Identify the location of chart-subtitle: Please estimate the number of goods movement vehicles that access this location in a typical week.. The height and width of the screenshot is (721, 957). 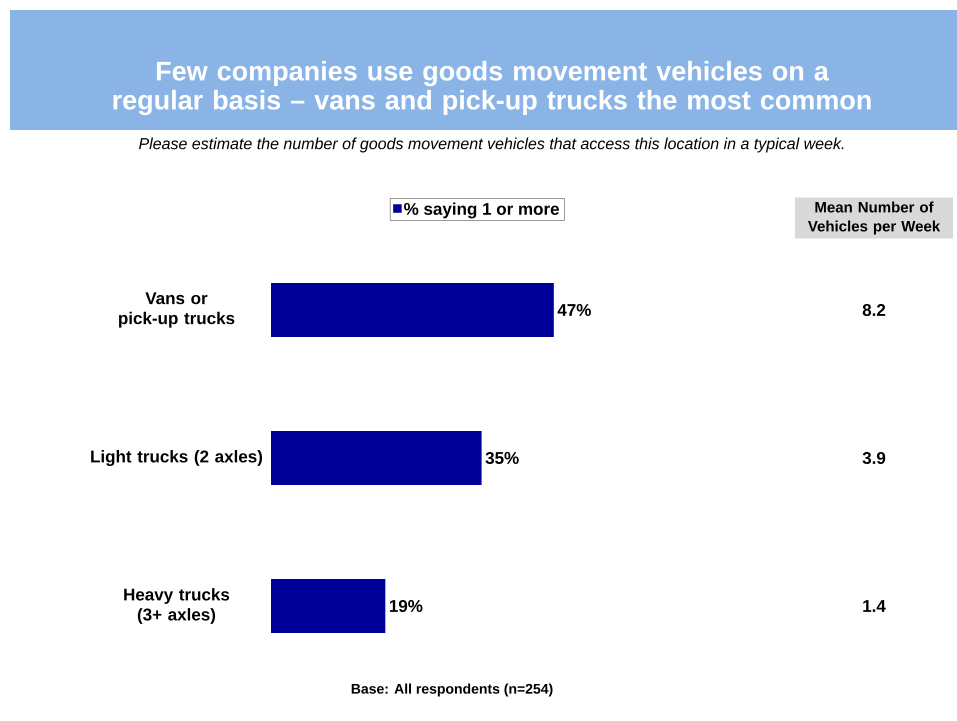
(491, 145).